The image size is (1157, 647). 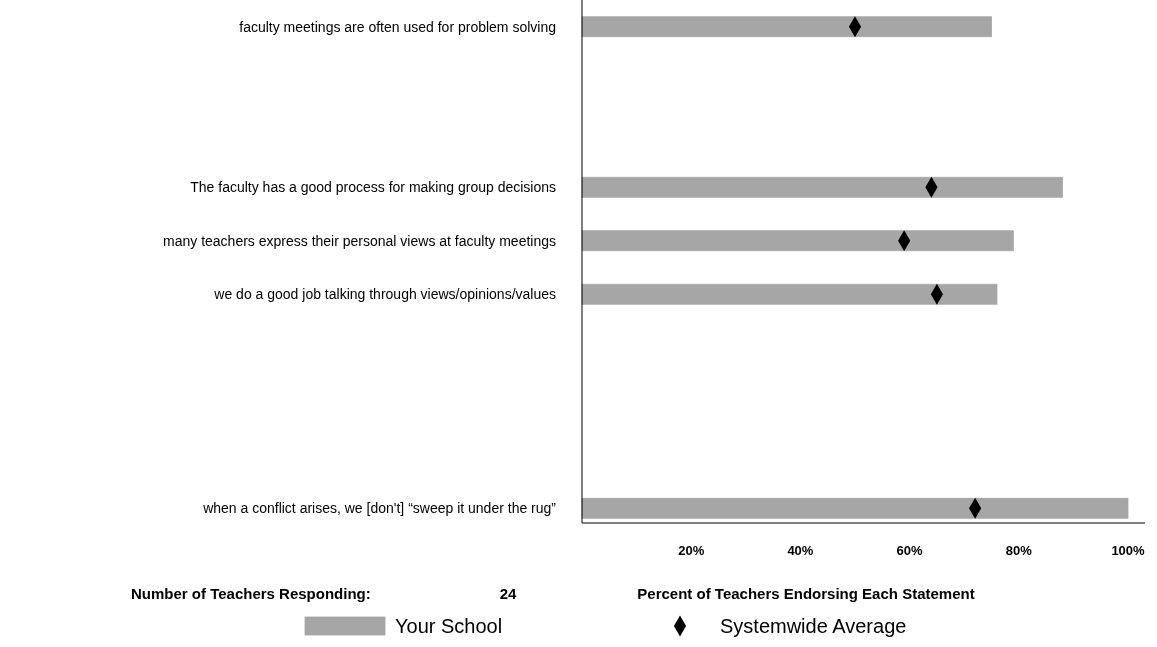 I want to click on x-tick-label: 20%, so click(x=691, y=550).